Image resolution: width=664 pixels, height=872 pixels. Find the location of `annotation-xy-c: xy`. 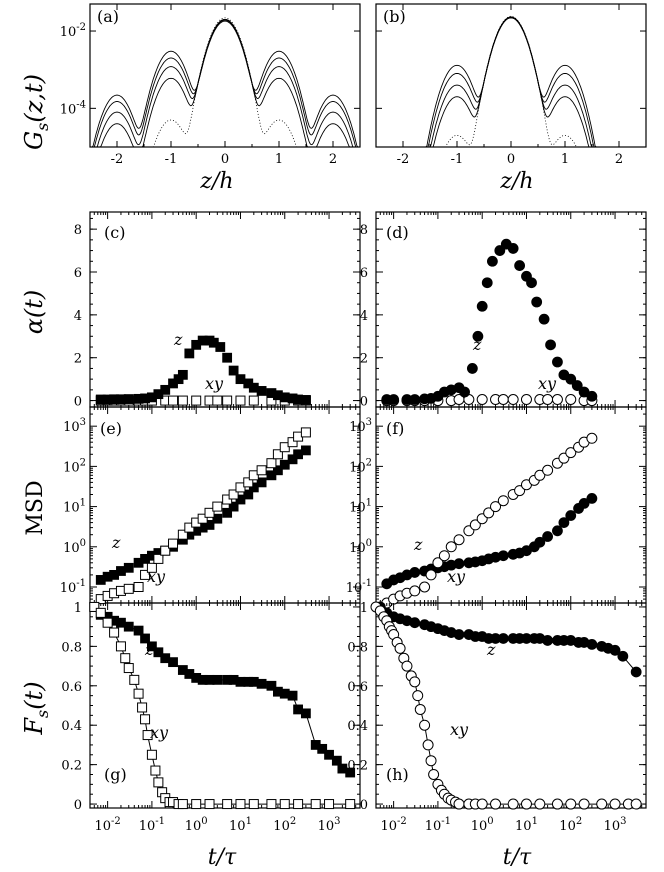

annotation-xy-c: xy is located at coordinates (214, 383).